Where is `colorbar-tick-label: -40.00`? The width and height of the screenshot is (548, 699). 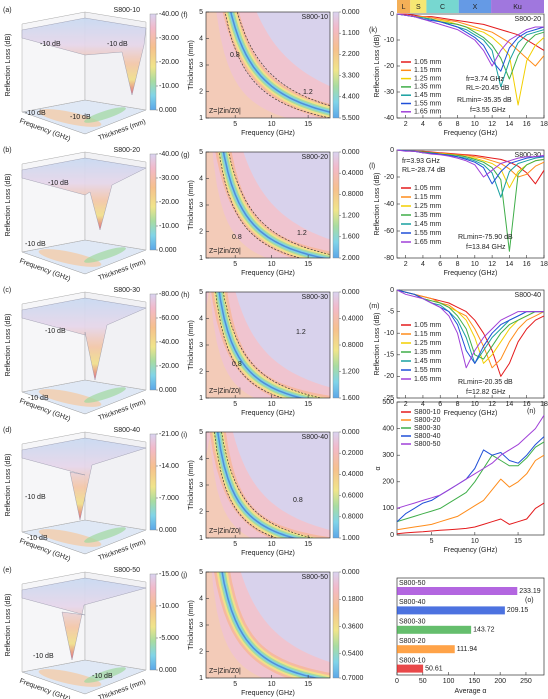
colorbar-tick-label: -40.00 is located at coordinates (169, 154).